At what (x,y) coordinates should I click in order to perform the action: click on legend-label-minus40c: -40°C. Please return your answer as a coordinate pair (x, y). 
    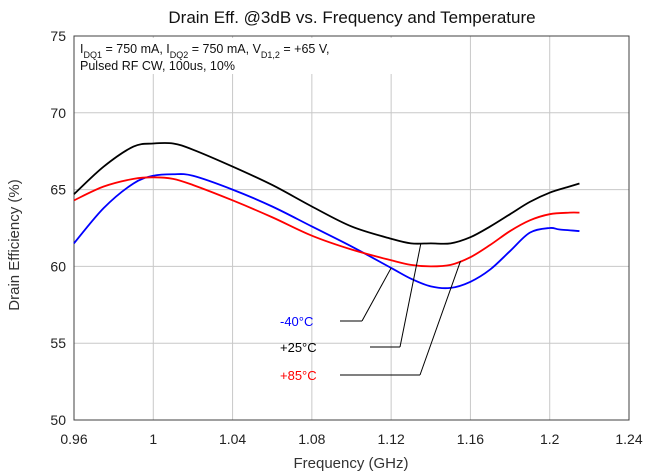
    Looking at the image, I should click on (296, 321).